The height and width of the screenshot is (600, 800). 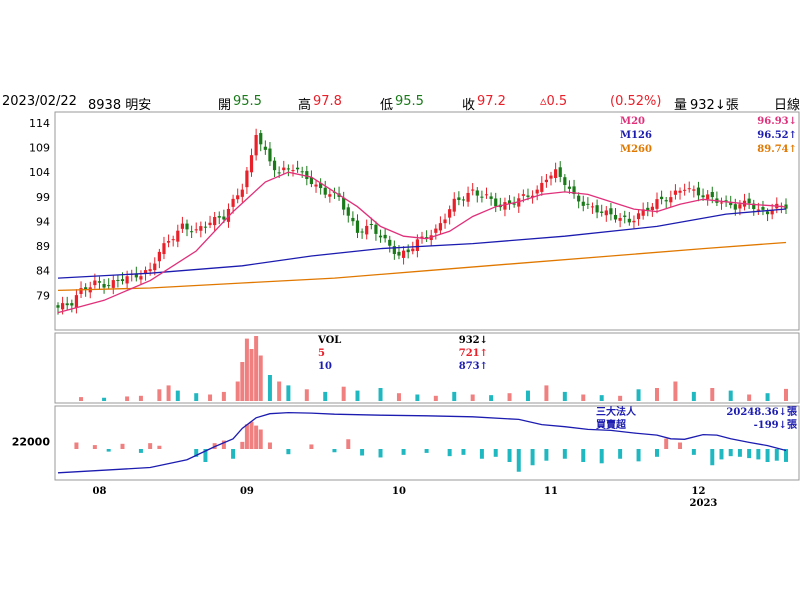 What do you see at coordinates (433, 368) in the screenshot?
I see `volume-pane: VOL 932↓ 5 721↑ 10 873↑` at bounding box center [433, 368].